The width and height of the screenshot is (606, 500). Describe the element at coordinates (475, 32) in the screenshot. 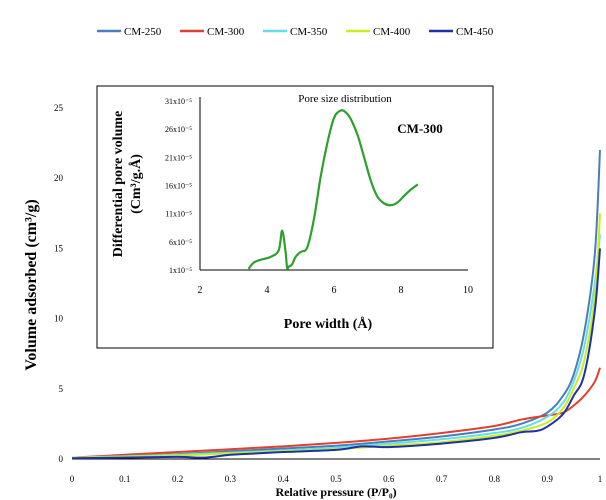

I see `legend-label: CM-450` at that location.